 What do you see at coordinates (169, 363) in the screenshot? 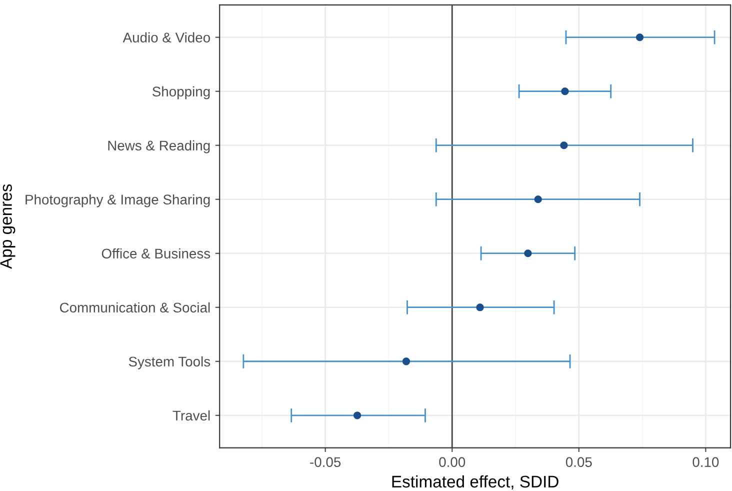
I see `y-tick-label: System Tools` at bounding box center [169, 363].